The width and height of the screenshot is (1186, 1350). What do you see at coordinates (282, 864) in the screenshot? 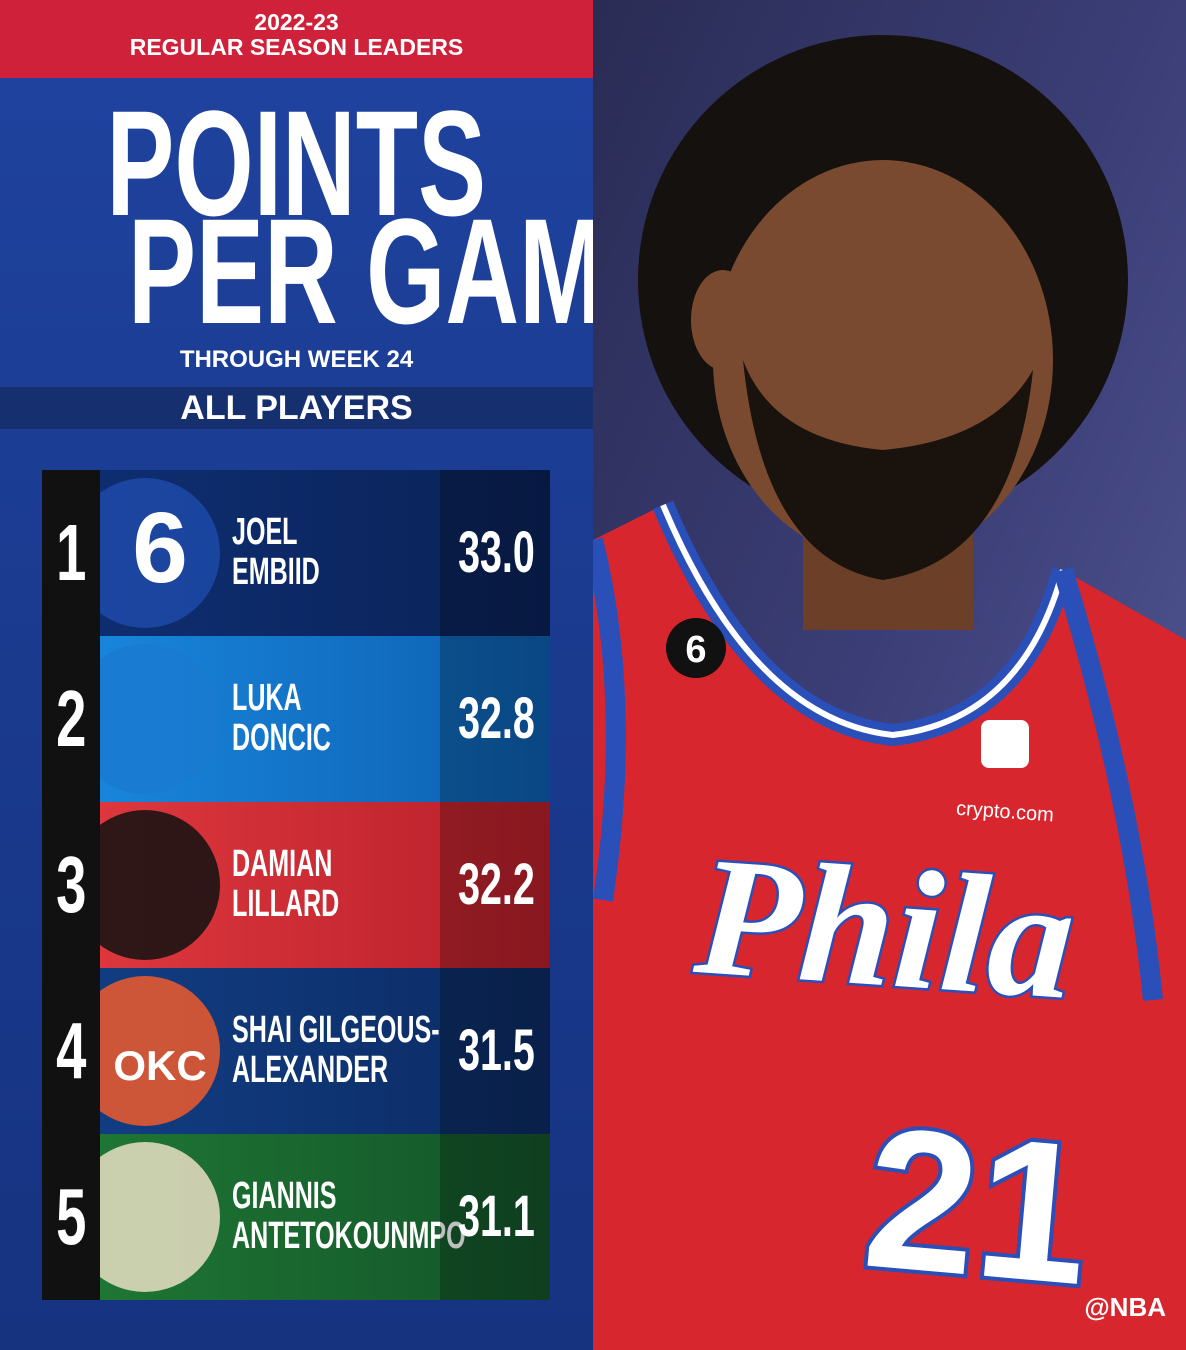
I see `name-line: DAMIAN` at bounding box center [282, 864].